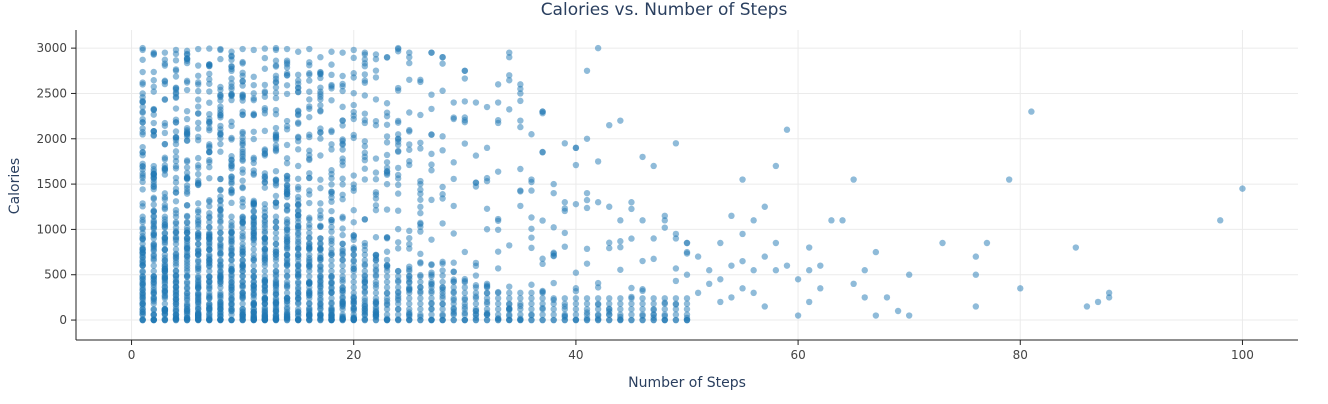  What do you see at coordinates (132, 355) in the screenshot?
I see `x-tick-label: 0` at bounding box center [132, 355].